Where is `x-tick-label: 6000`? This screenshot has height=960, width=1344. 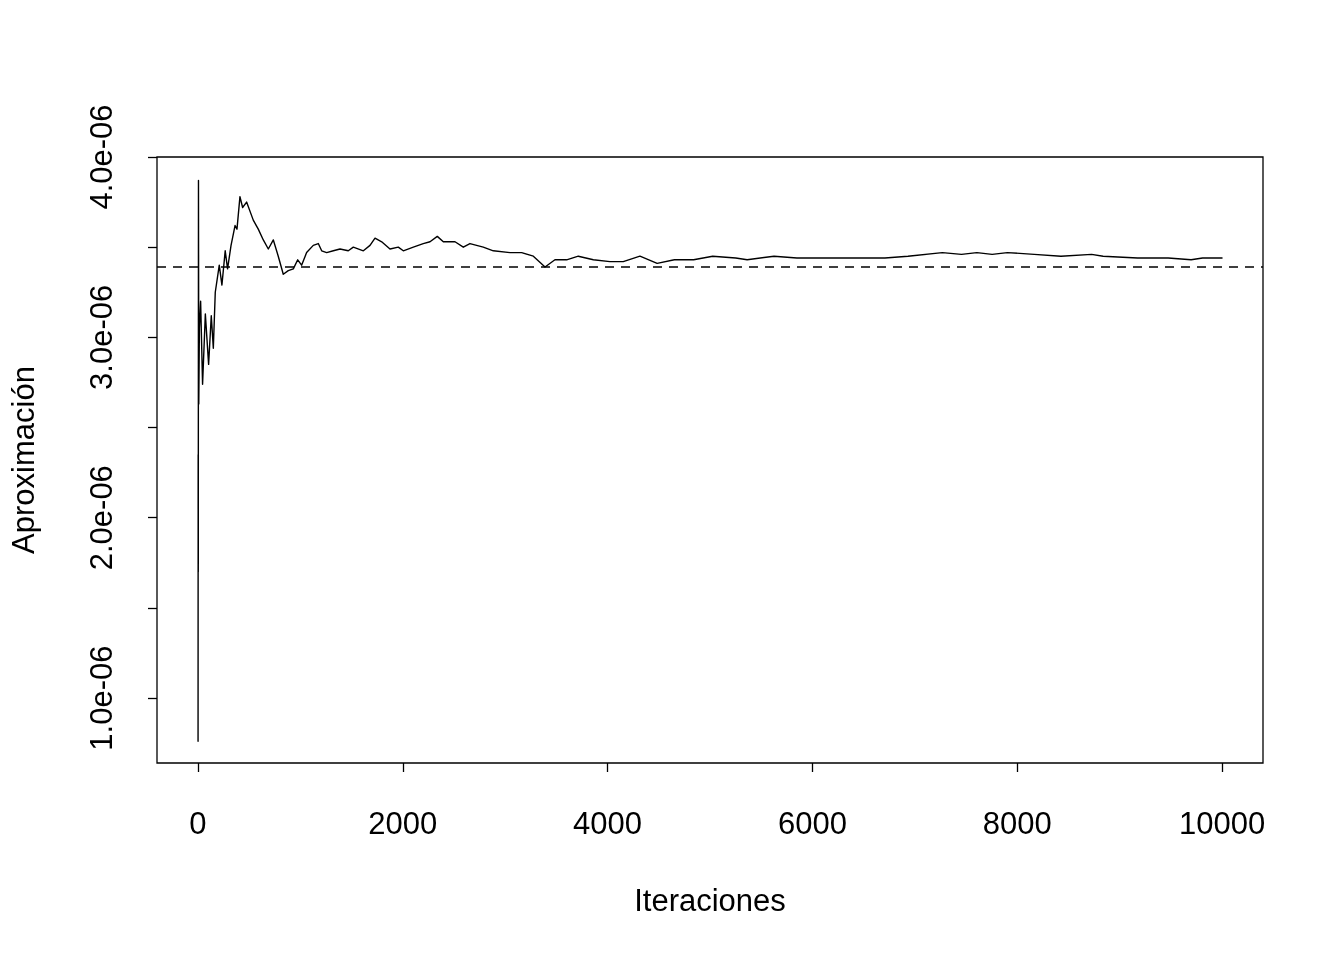
x-tick-label: 6000 is located at coordinates (812, 823).